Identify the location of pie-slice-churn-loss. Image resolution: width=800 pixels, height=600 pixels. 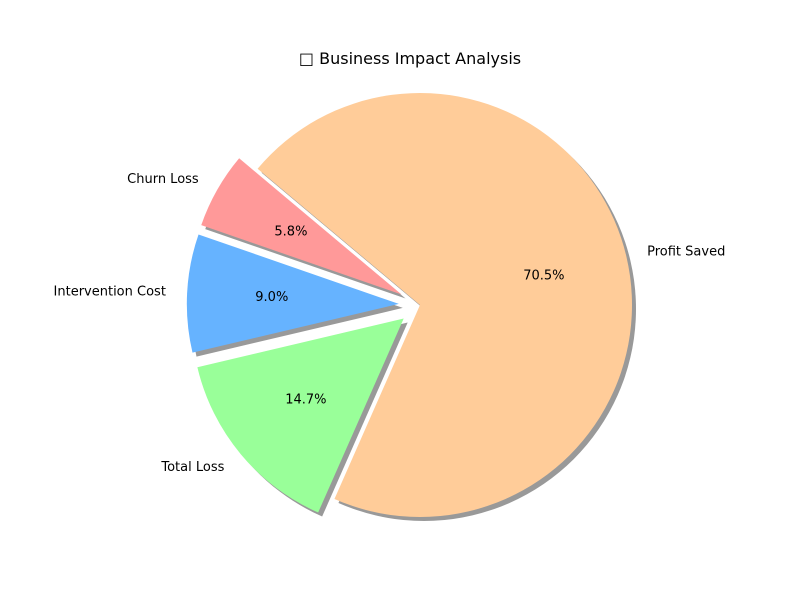
(301, 226).